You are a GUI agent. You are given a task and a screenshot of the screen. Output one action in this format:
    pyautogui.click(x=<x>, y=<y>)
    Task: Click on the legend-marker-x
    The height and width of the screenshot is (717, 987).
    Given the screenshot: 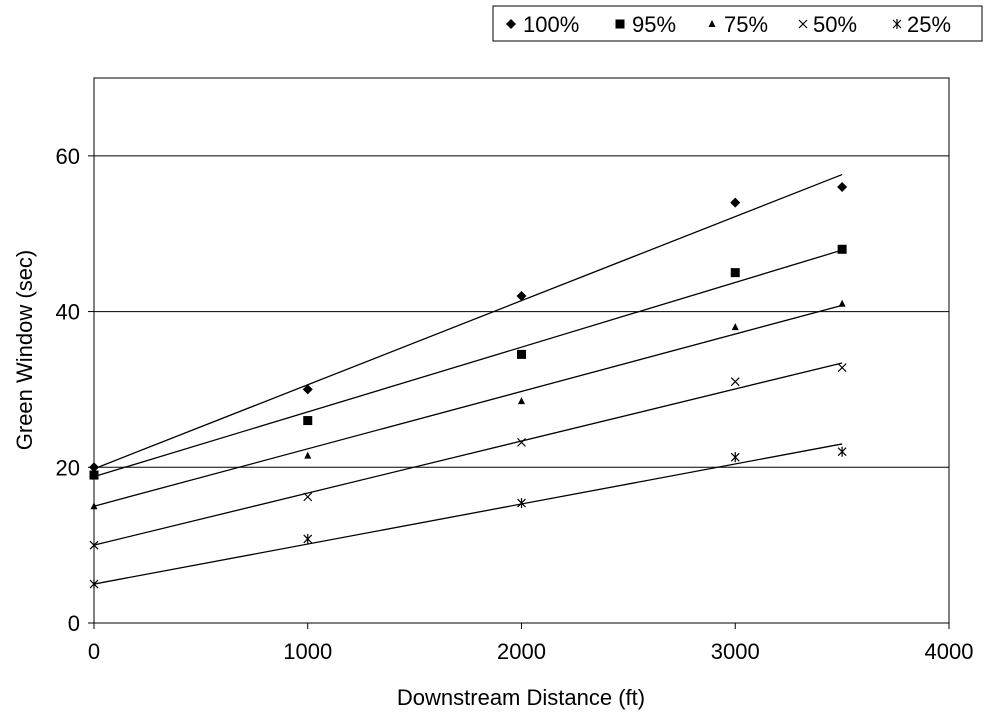 What is the action you would take?
    pyautogui.click(x=803, y=24)
    